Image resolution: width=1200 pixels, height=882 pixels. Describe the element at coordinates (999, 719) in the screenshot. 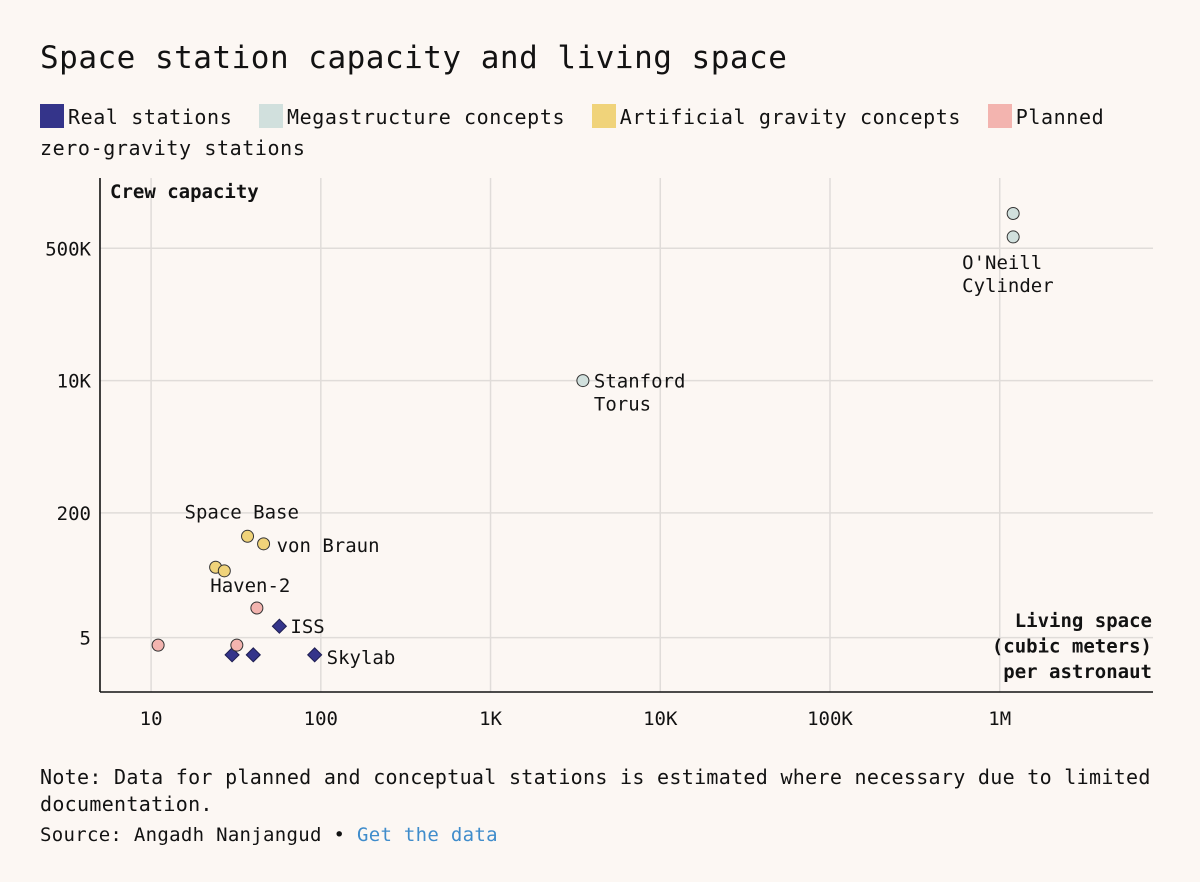

I see `x-tick-label-1m: 1M` at that location.